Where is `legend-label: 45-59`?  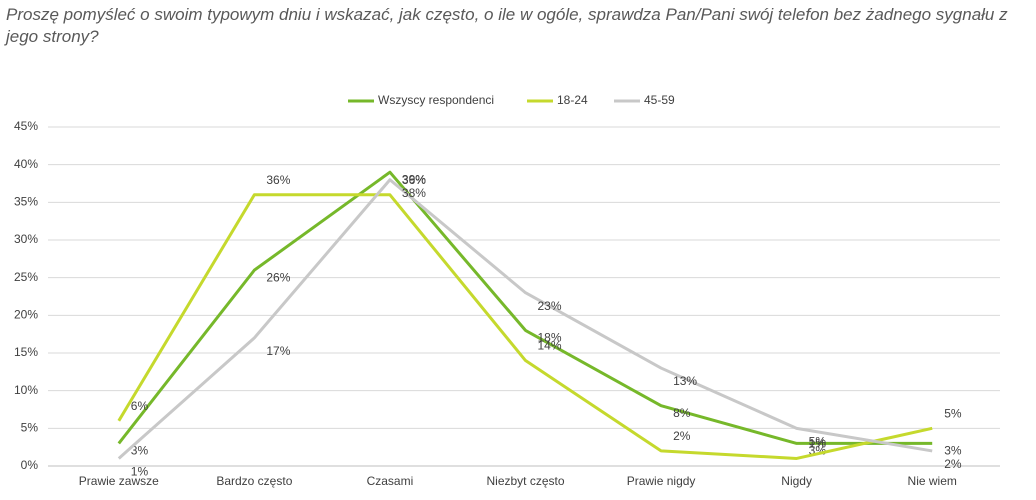 legend-label: 45-59 is located at coordinates (659, 100).